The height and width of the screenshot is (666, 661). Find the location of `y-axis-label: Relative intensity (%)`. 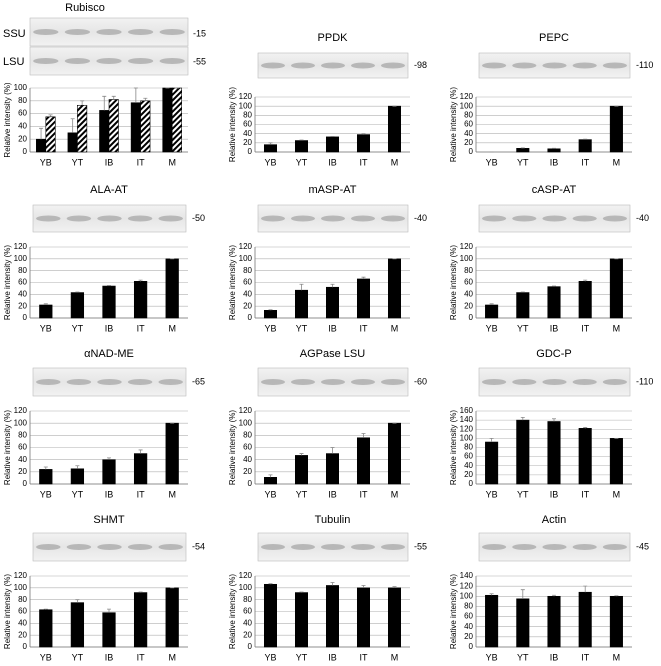

y-axis-label: Relative intensity (%) is located at coordinates (232, 124).